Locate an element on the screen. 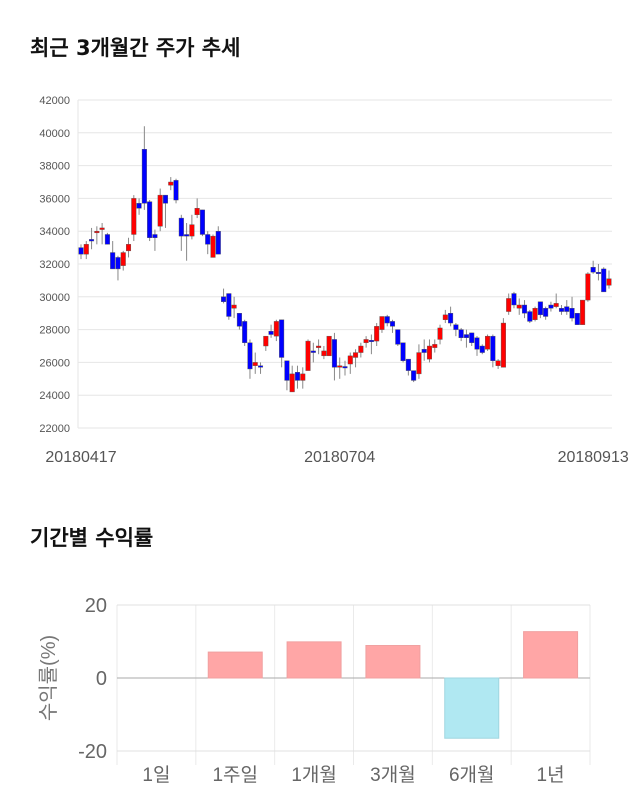  y-tick-label: 32000 is located at coordinates (54, 265).